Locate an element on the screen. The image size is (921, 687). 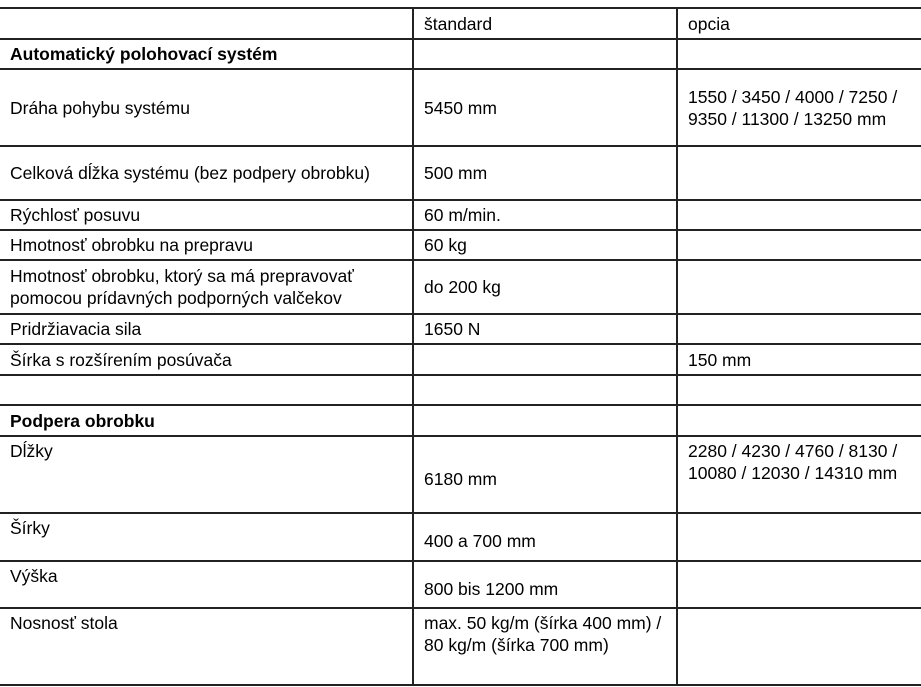
table-row: Šírka s rozšírením posúvača 150 mm is located at coordinates (460, 359).